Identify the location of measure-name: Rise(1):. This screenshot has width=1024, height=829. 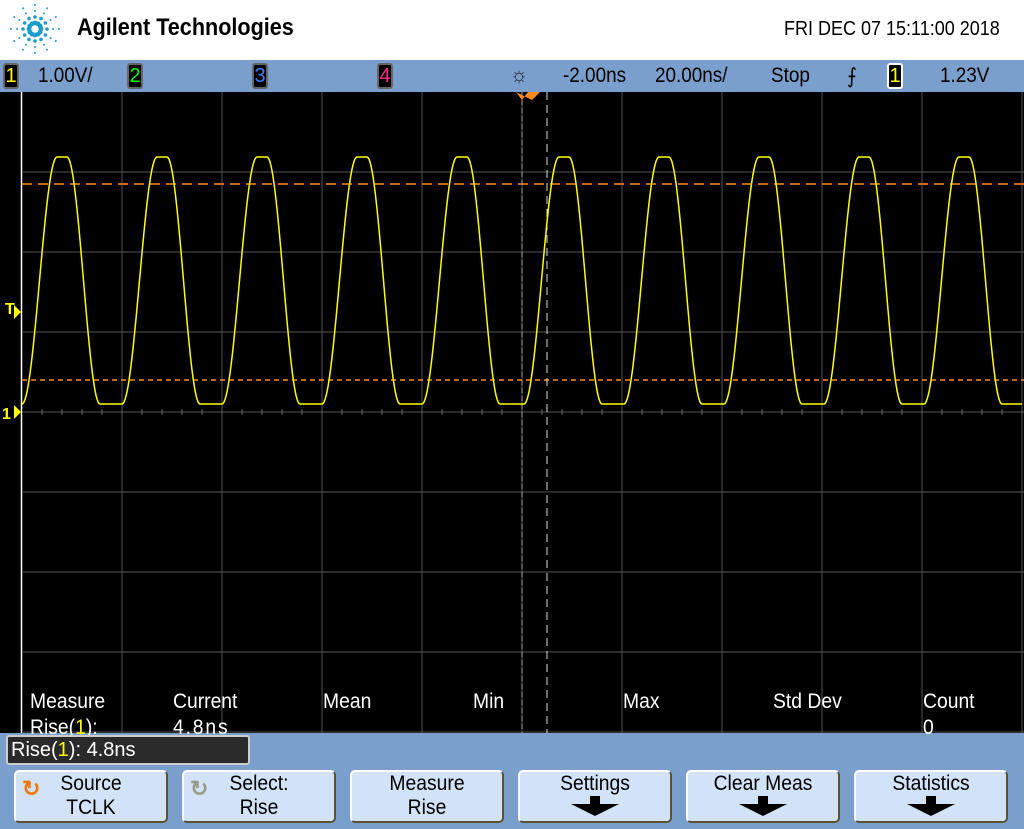
(64, 728).